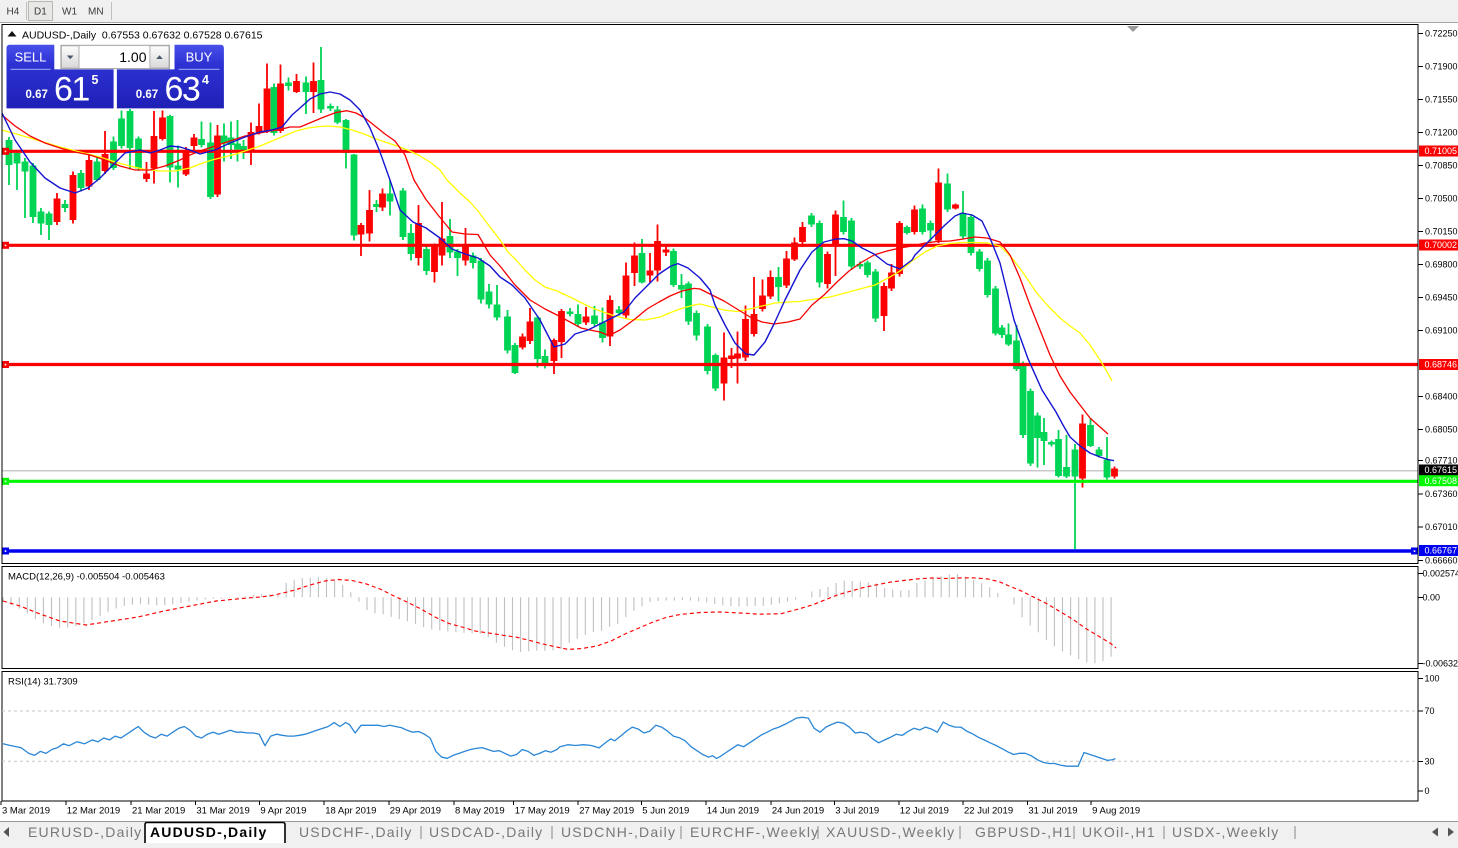 This screenshot has height=848, width=1458. Describe the element at coordinates (665, 811) in the screenshot. I see `svg-text: 5 Jun 2019` at that location.